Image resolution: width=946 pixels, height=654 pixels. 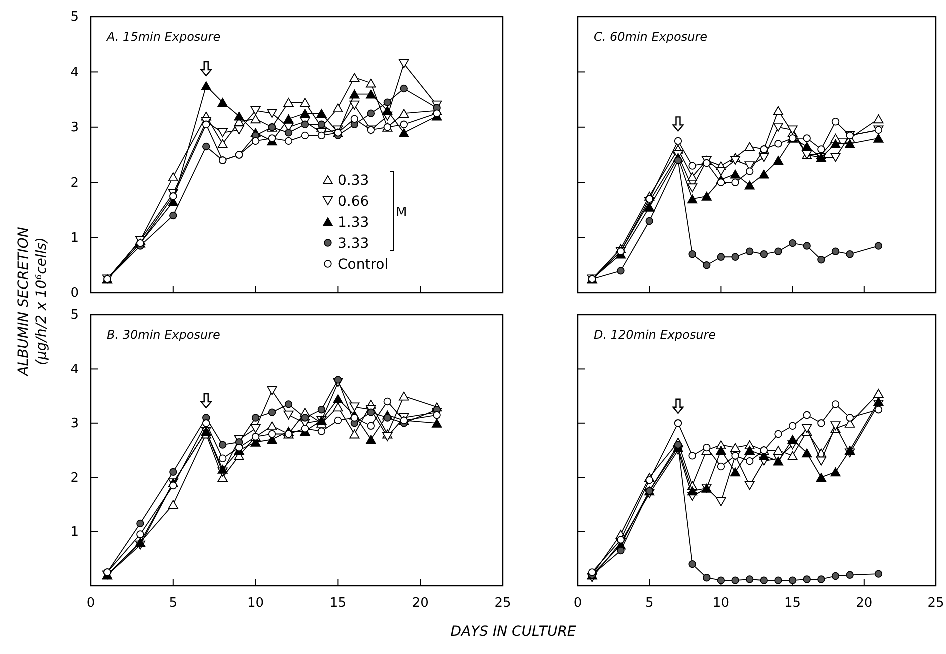 I want to click on legend-label: 1.33, so click(x=354, y=223).